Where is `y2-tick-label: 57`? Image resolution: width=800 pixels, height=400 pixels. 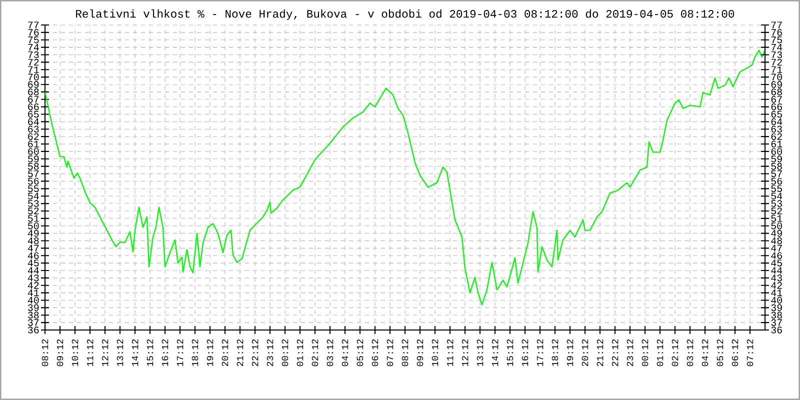
y2-tick-label: 57 is located at coordinates (33, 174).